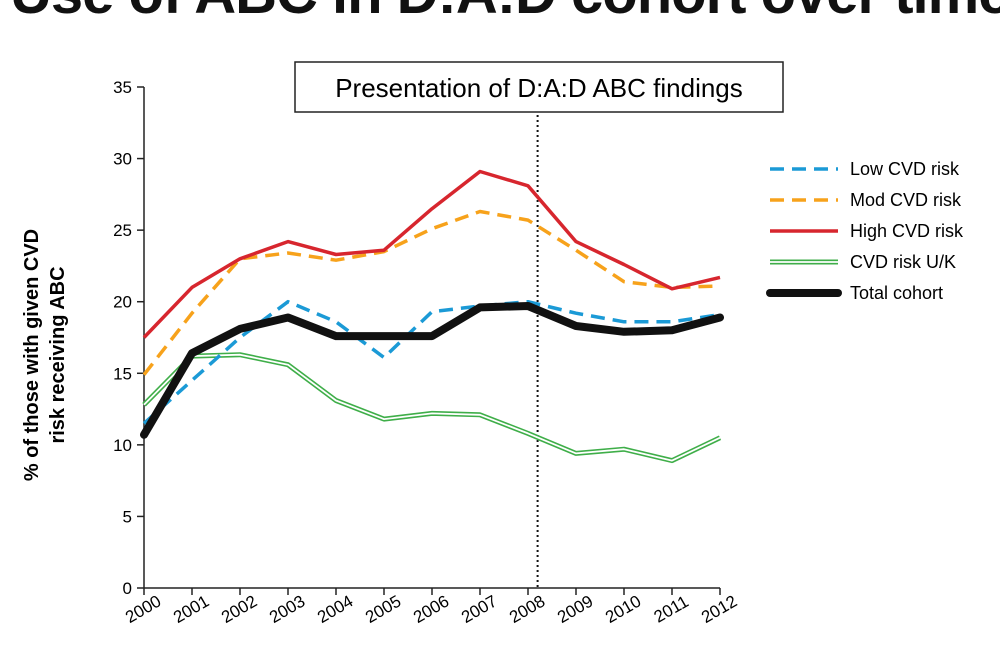 The image size is (1000, 650). I want to click on x-tick-label: 2005, so click(383, 609).